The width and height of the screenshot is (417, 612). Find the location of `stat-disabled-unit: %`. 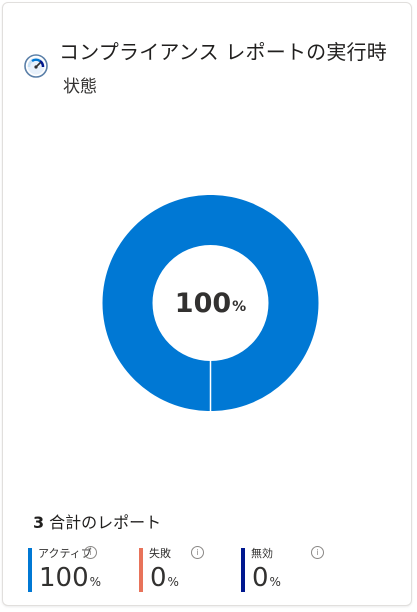

stat-disabled-unit: % is located at coordinates (275, 582).